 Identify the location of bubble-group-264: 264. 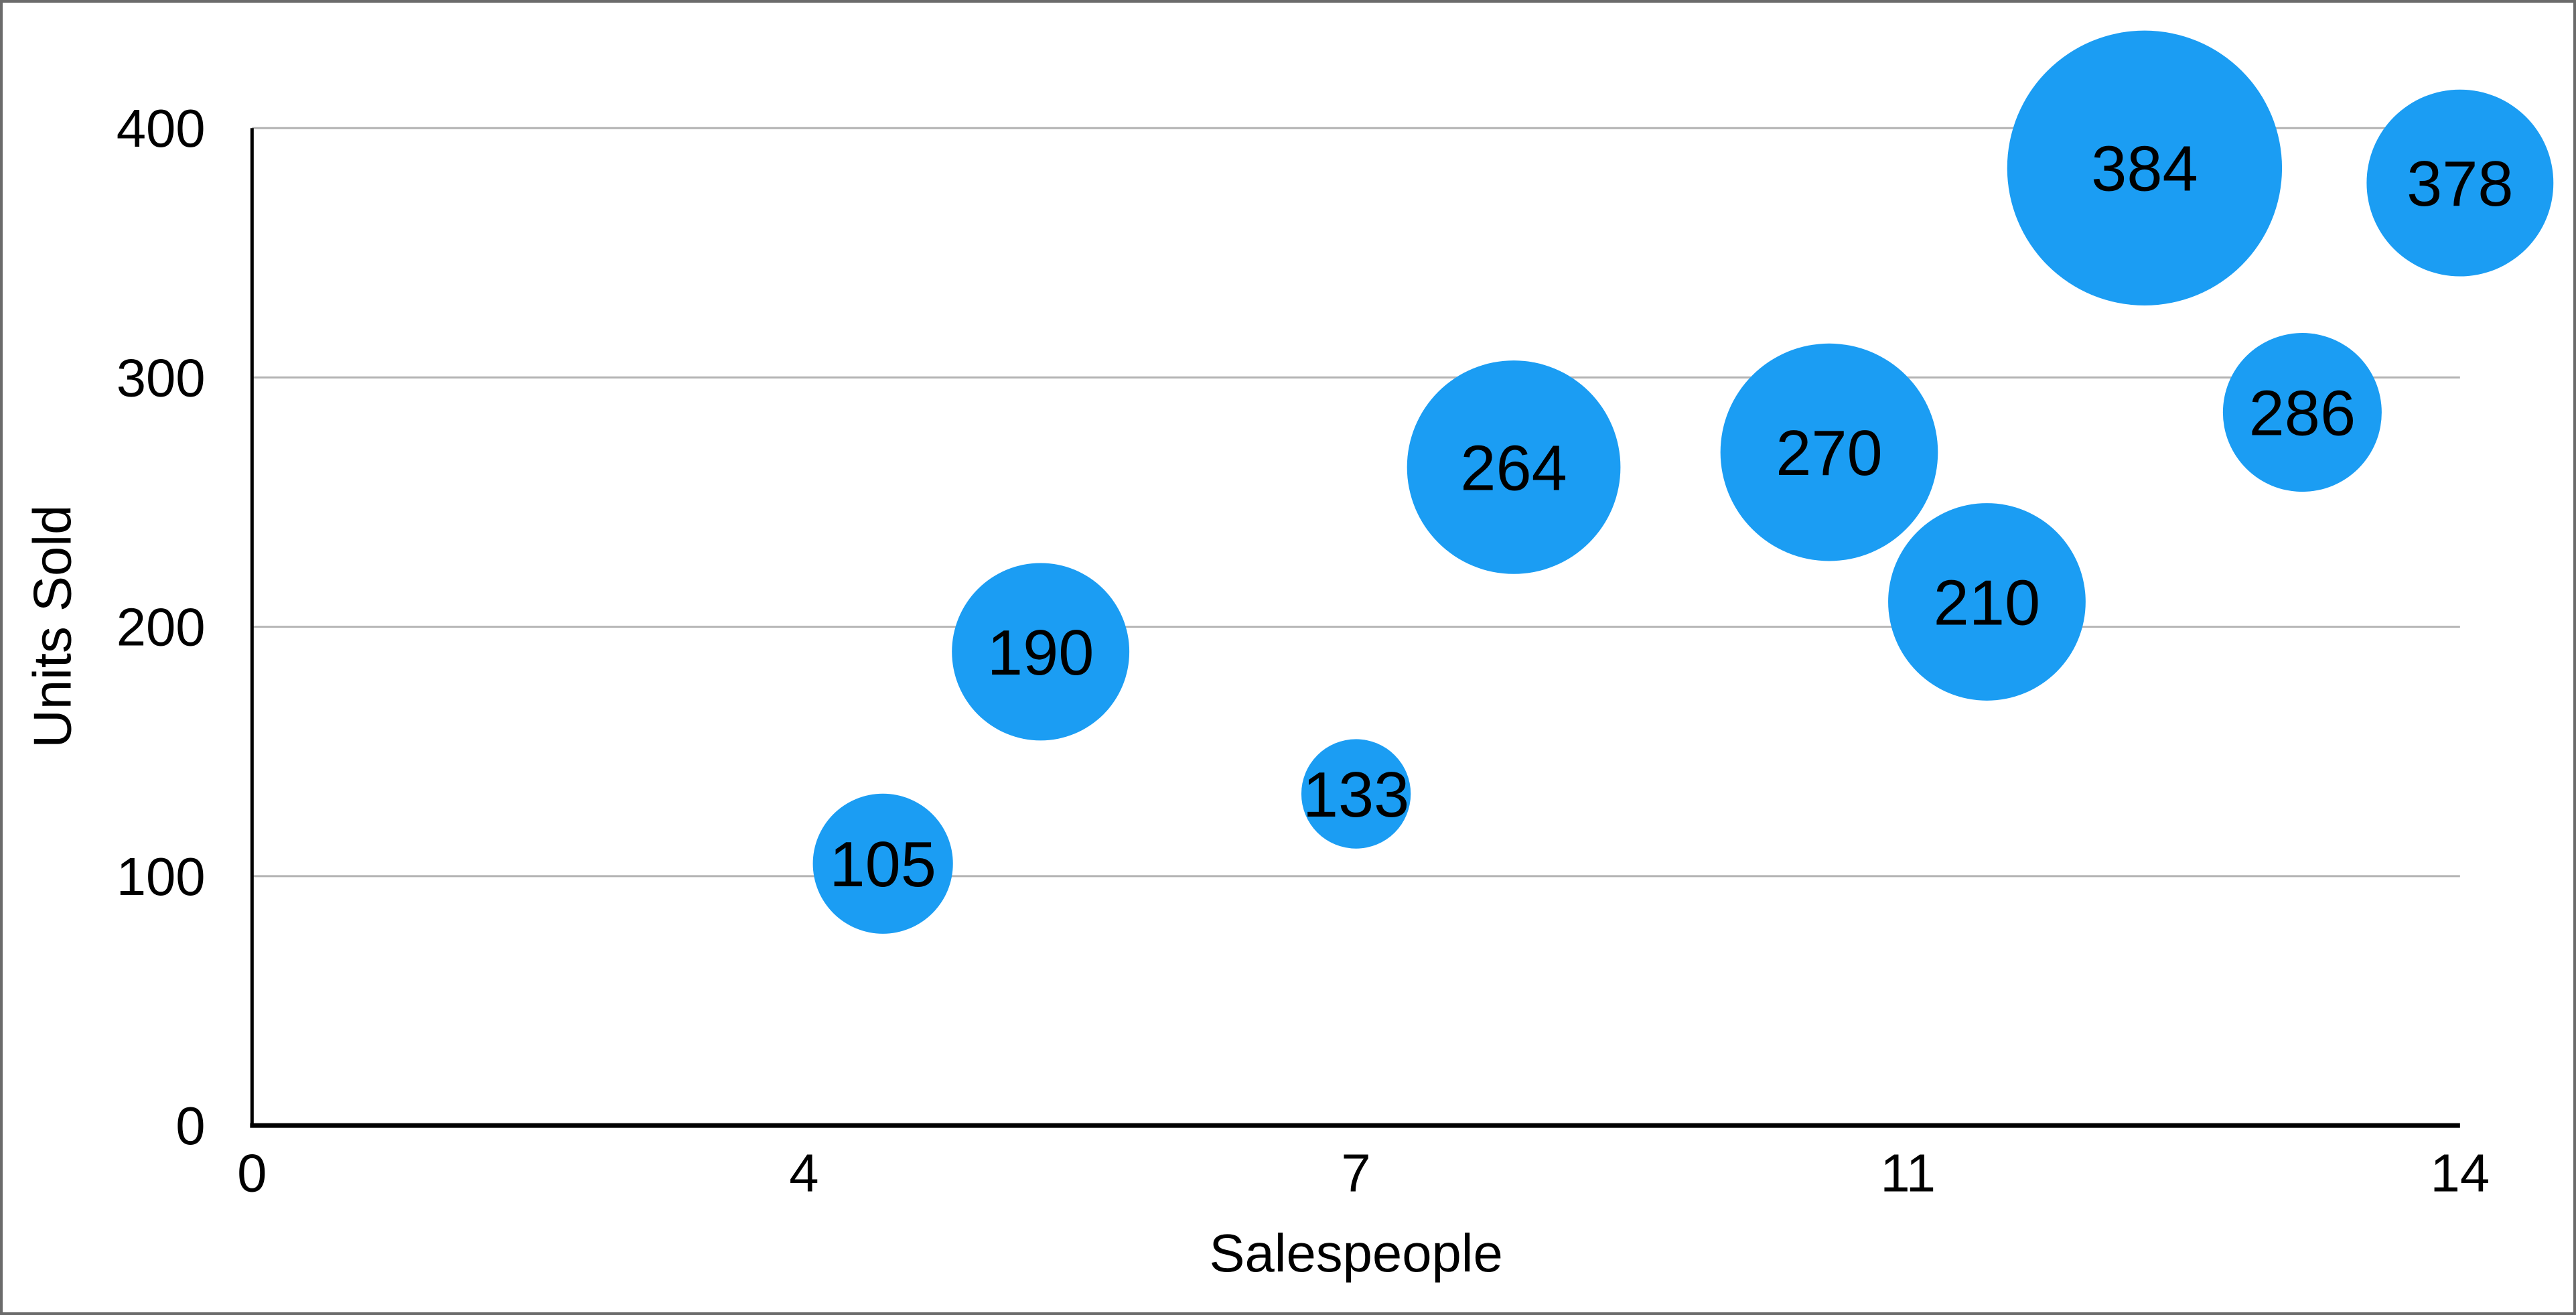
(1514, 467).